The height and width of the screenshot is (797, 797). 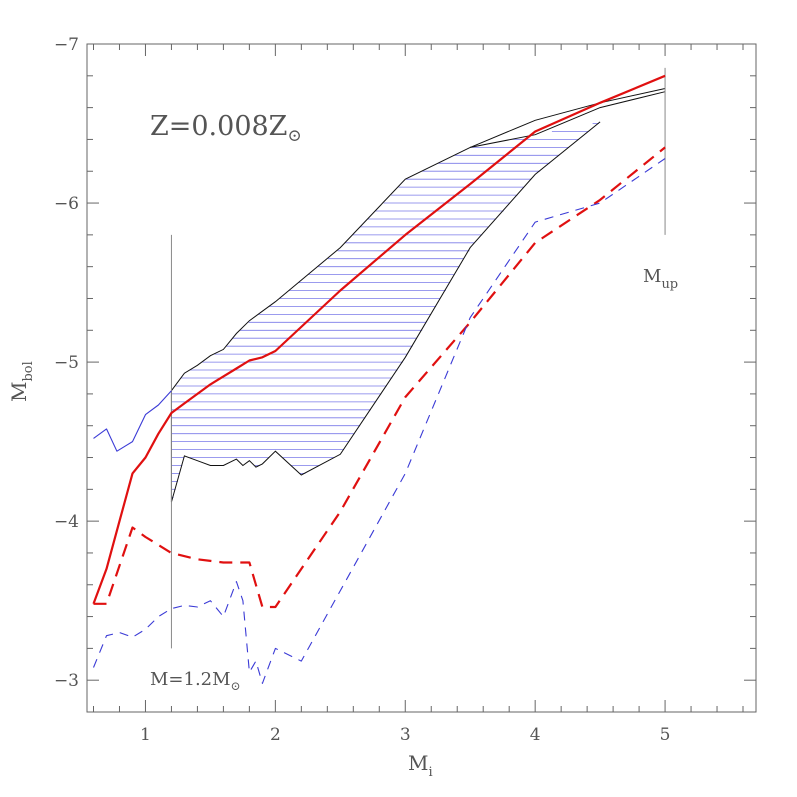 I want to click on x-tick-label: 5, so click(x=665, y=735).